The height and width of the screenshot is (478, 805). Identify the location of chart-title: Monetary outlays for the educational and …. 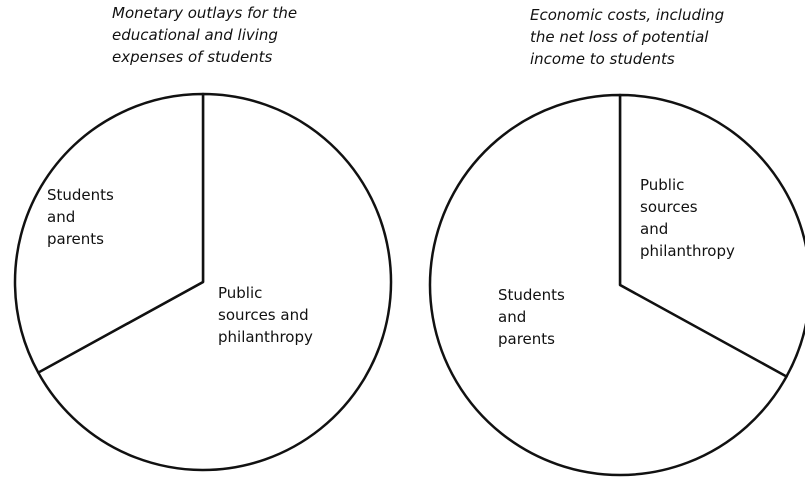
(204, 35).